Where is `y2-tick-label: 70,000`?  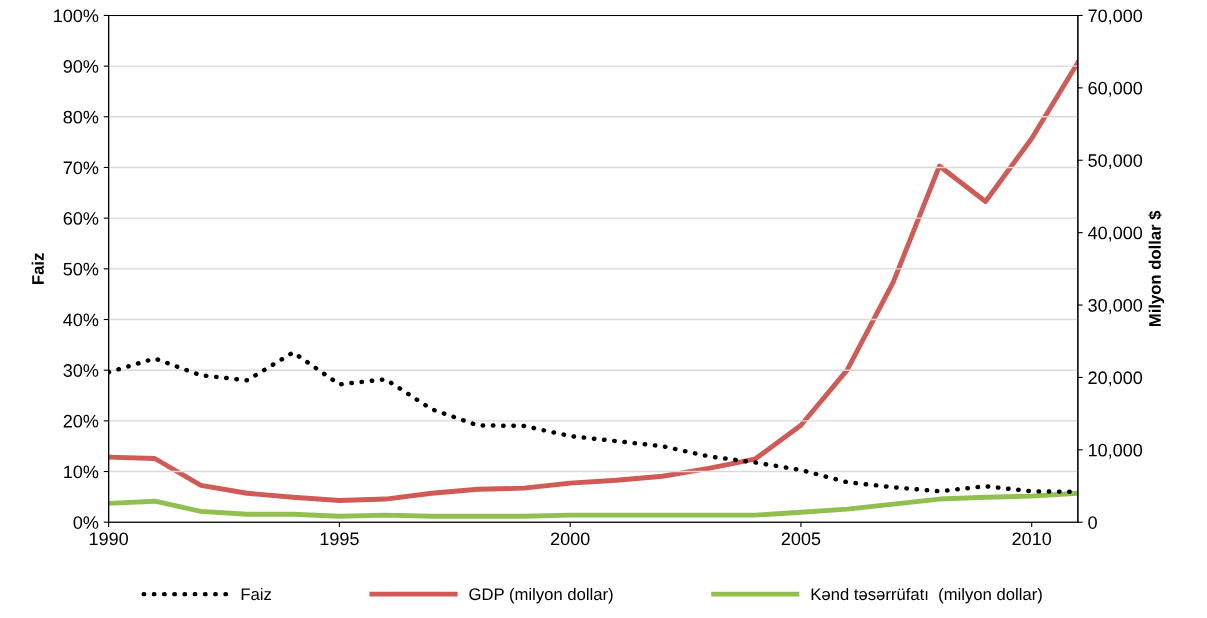
y2-tick-label: 70,000 is located at coordinates (1115, 17).